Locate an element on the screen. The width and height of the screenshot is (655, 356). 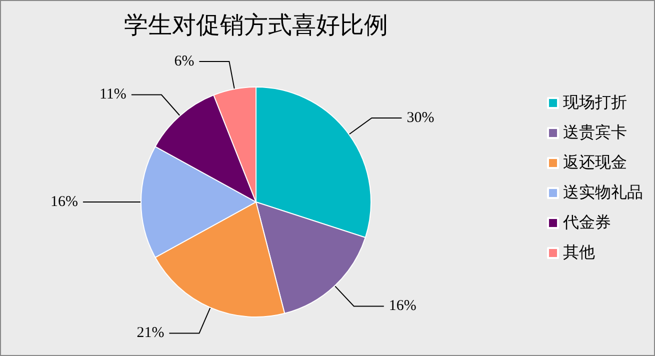
data-label: 11% is located at coordinates (112, 94).